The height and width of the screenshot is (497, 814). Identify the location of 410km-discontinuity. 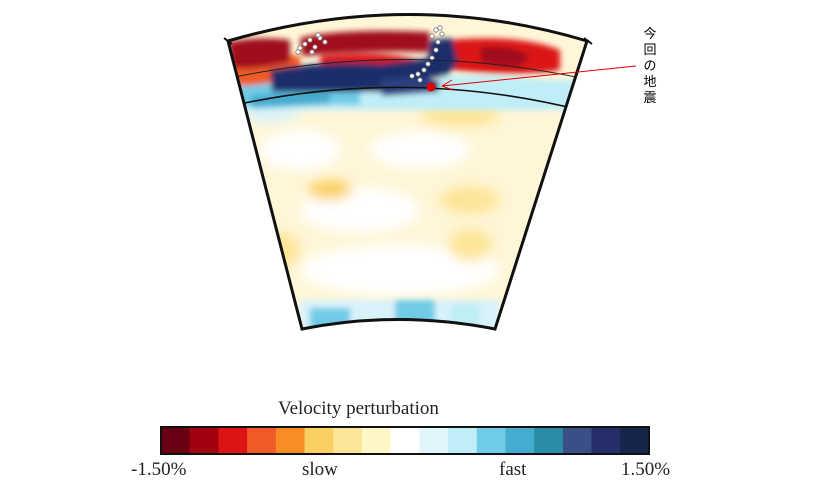
(408, 70).